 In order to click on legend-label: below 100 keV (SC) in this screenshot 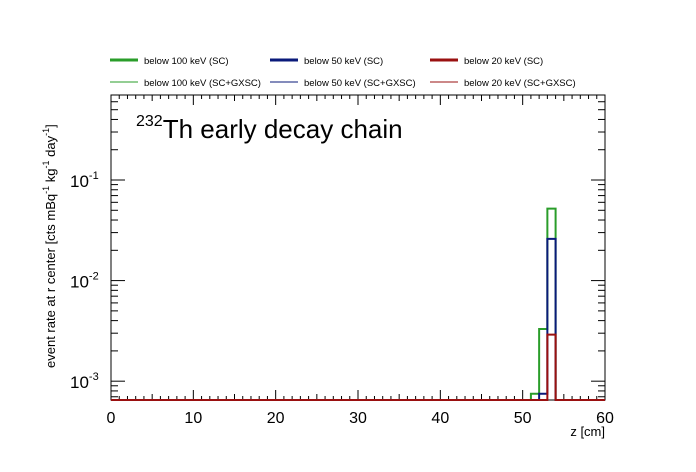, I will do `click(186, 61)`.